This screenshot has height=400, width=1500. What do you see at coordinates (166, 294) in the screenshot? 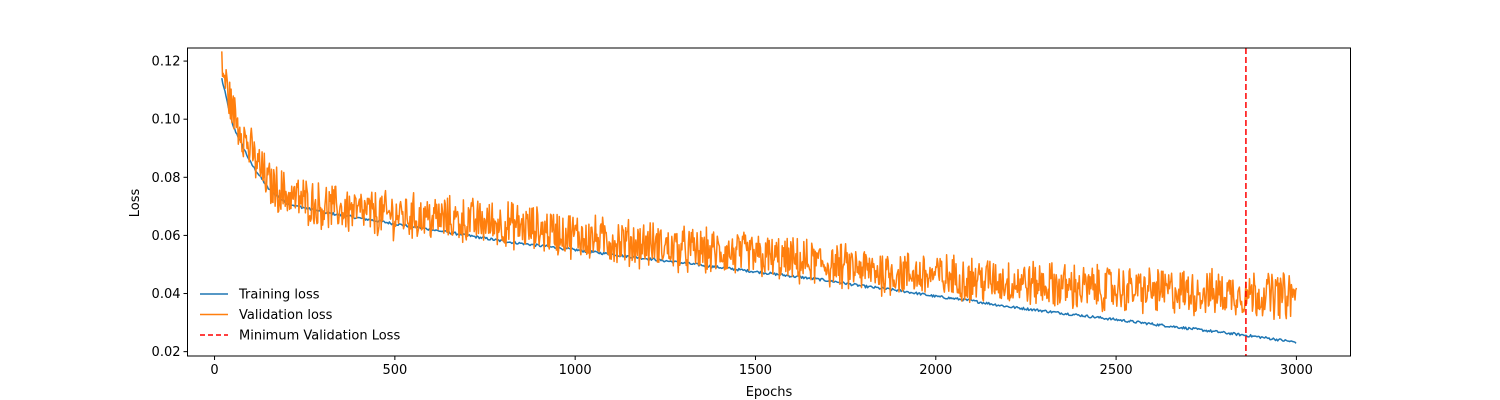
I see `y-tick-label: 0.04` at bounding box center [166, 294].